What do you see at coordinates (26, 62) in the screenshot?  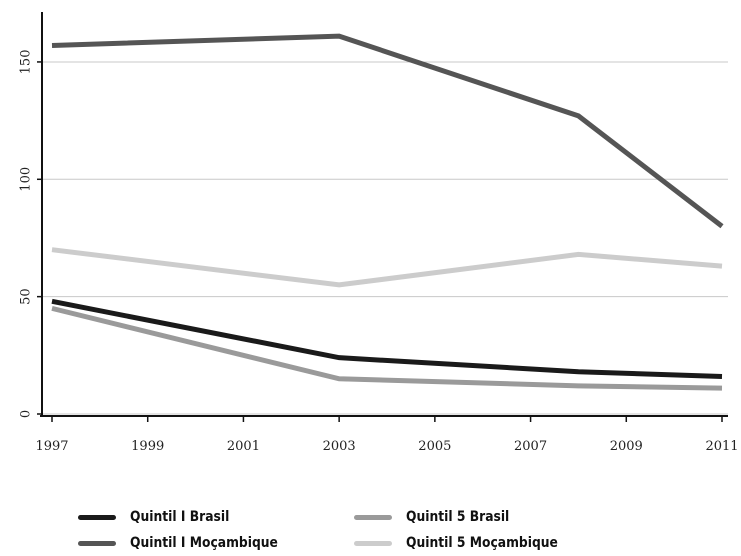 I see `y-tick-label: 150` at bounding box center [26, 62].